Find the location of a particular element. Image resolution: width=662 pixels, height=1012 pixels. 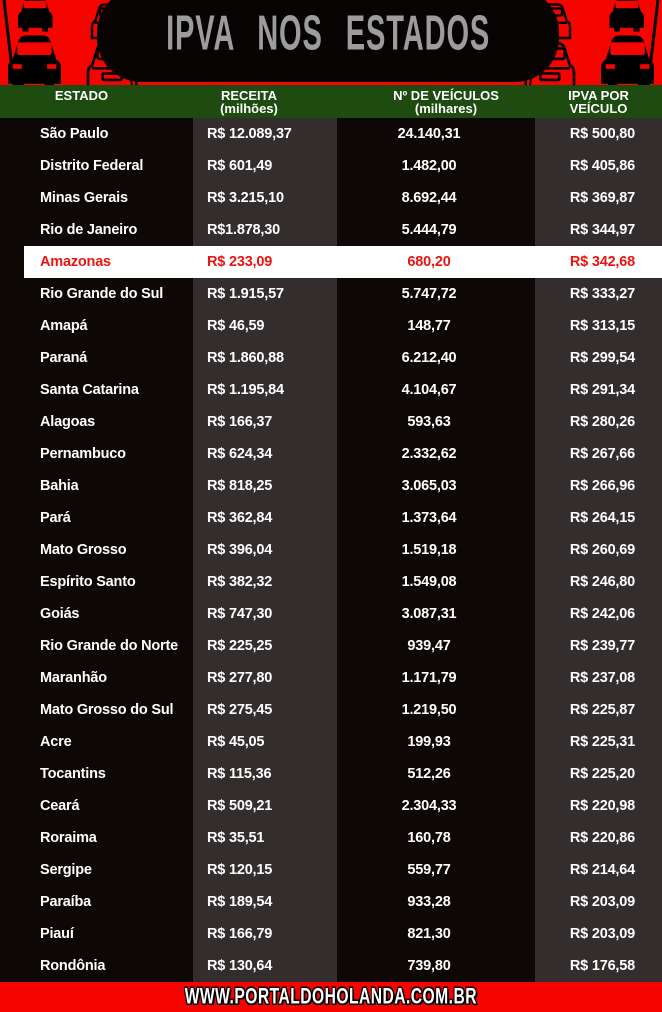

table-row: Tocantins R$ 115,36 512,26 R$ 225,20 is located at coordinates (331, 774).